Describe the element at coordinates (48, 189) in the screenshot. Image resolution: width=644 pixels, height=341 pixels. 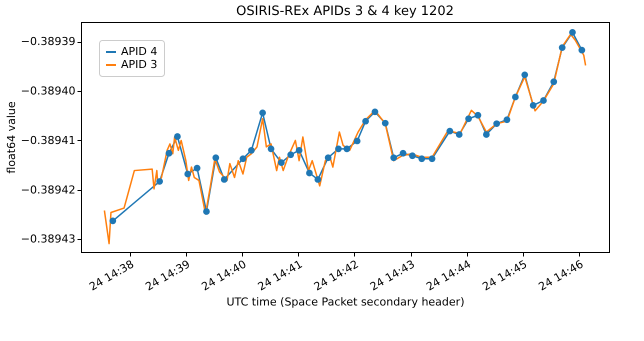
I see `y-tick-label: −0.38942` at that location.